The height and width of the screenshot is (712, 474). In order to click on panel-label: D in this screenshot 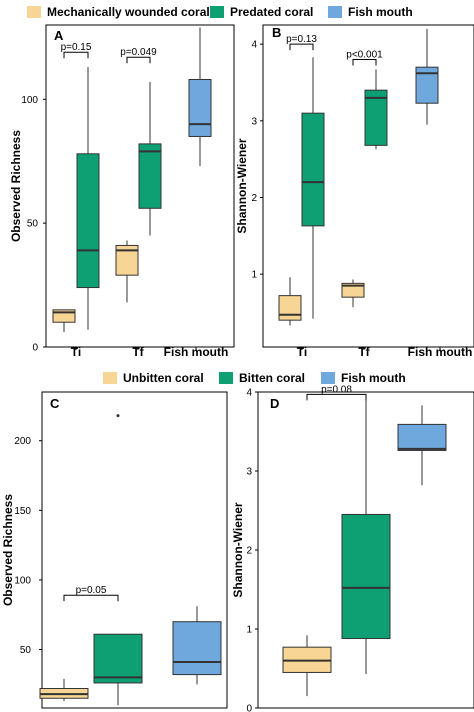, I will do `click(274, 403)`.